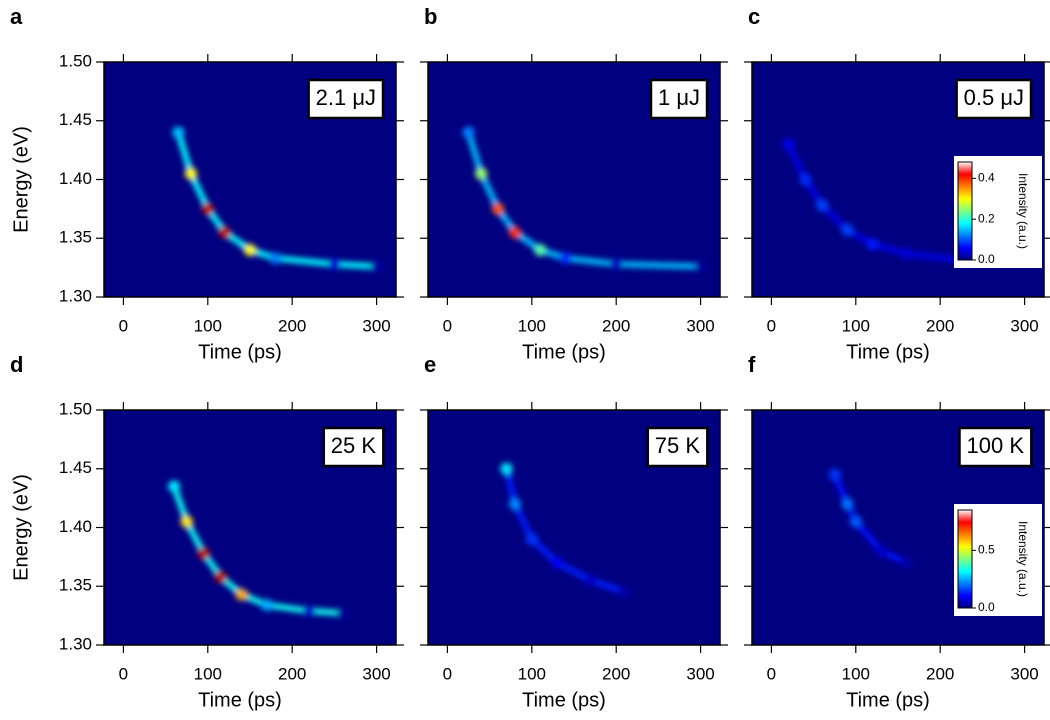 The width and height of the screenshot is (1050, 720). Describe the element at coordinates (986, 178) in the screenshot. I see `colorbar-tick-label: 0.4` at that location.